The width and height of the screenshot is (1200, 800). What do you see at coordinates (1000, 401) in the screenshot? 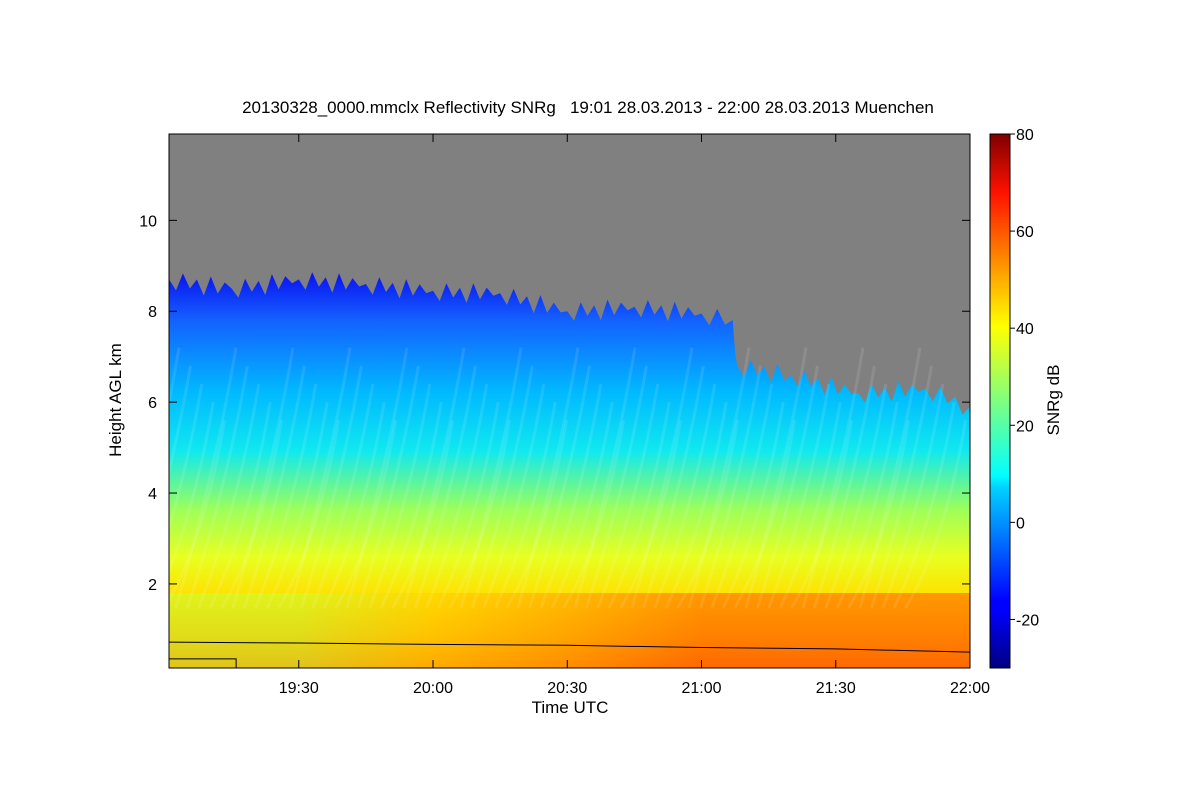
I see `colorbar` at bounding box center [1000, 401].